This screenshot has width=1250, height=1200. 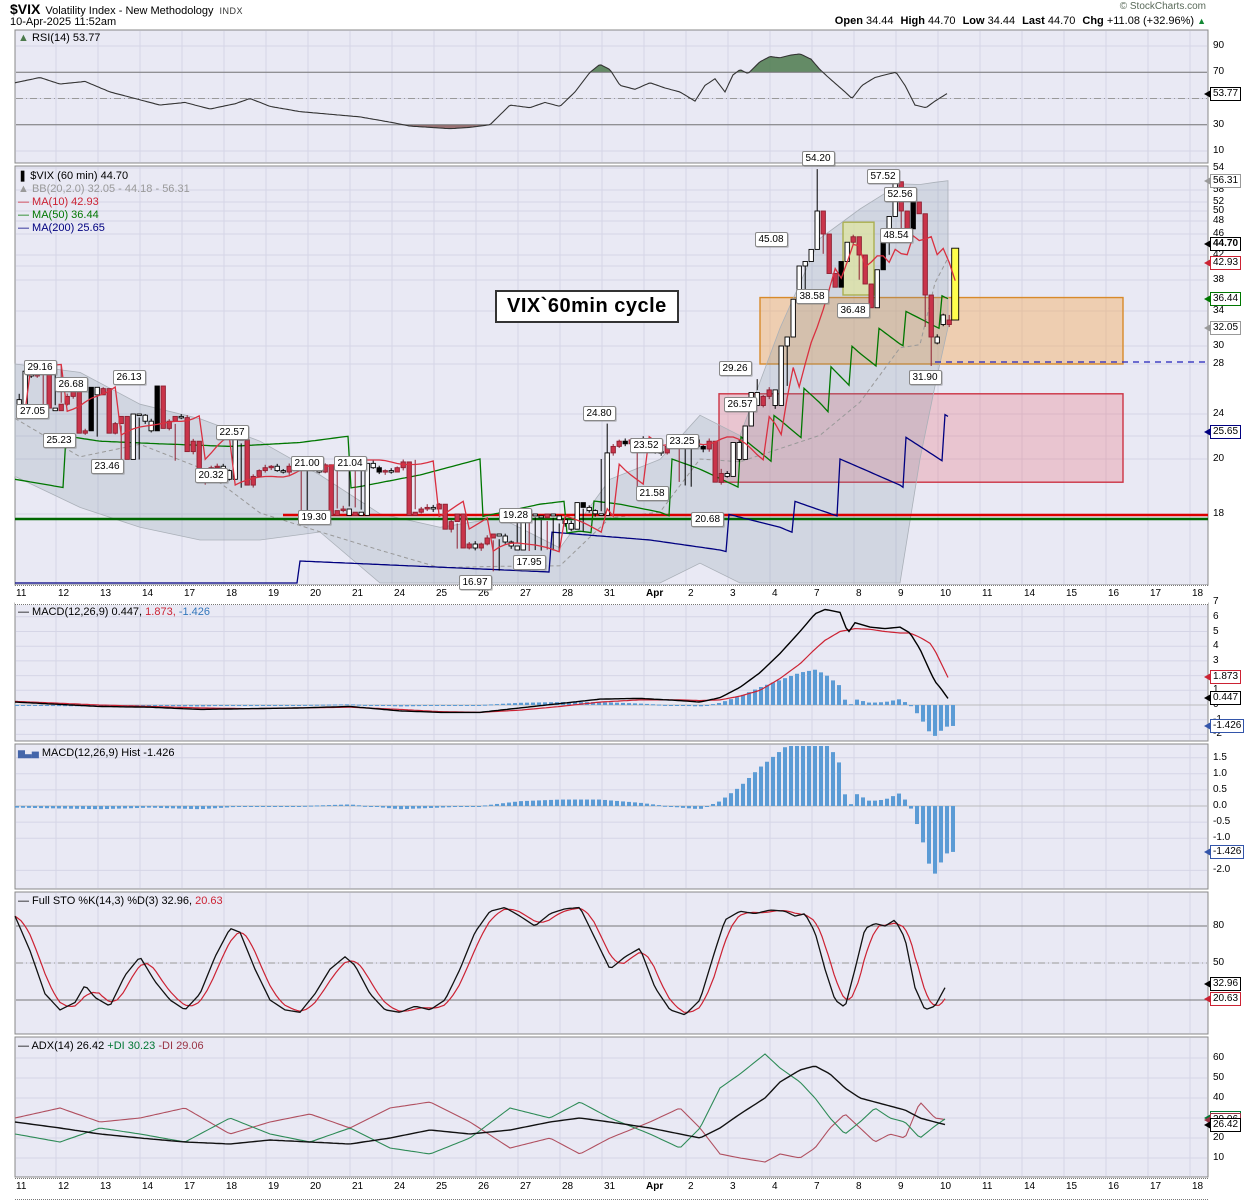 I want to click on axis-tick: 3, so click(x=1216, y=660).